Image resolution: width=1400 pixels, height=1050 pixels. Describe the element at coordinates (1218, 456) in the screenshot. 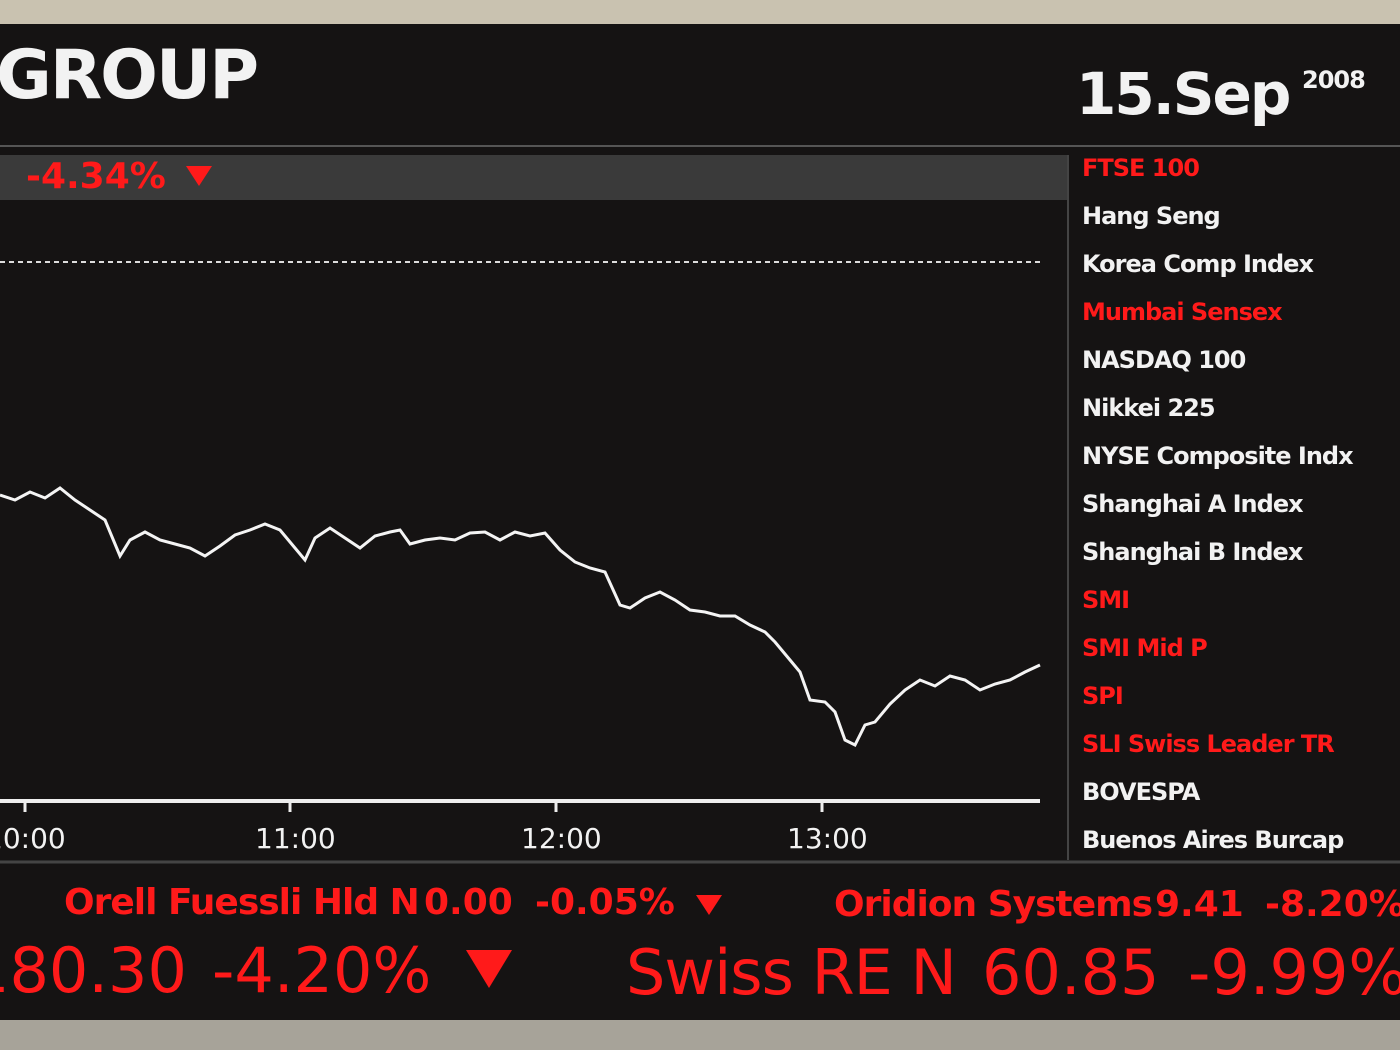

I see `index-name: NYSE Composite Indx` at that location.